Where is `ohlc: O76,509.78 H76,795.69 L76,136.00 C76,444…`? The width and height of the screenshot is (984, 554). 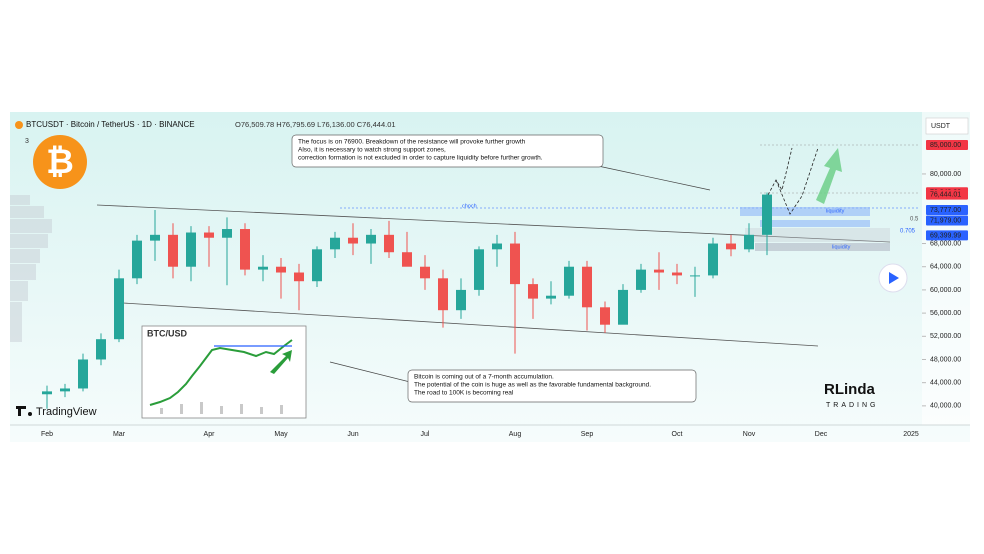
ohlc: O76,509.78 H76,795.69 L76,136.00 C76,444… is located at coordinates (315, 124).